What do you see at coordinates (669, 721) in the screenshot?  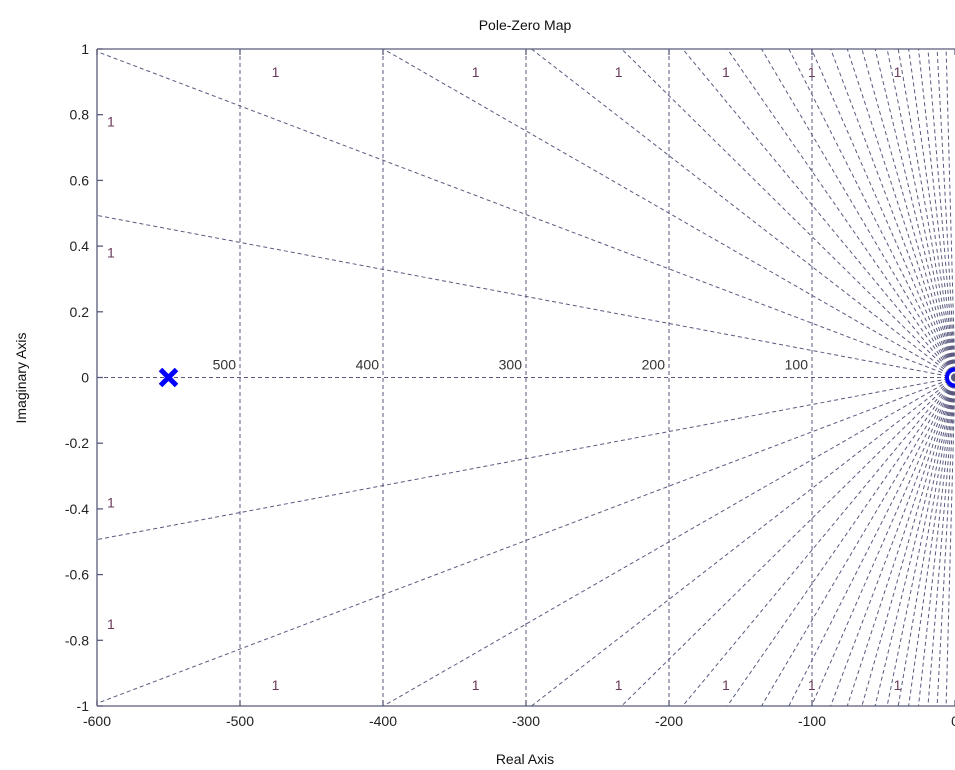 I see `x-tick-label: -200` at bounding box center [669, 721].